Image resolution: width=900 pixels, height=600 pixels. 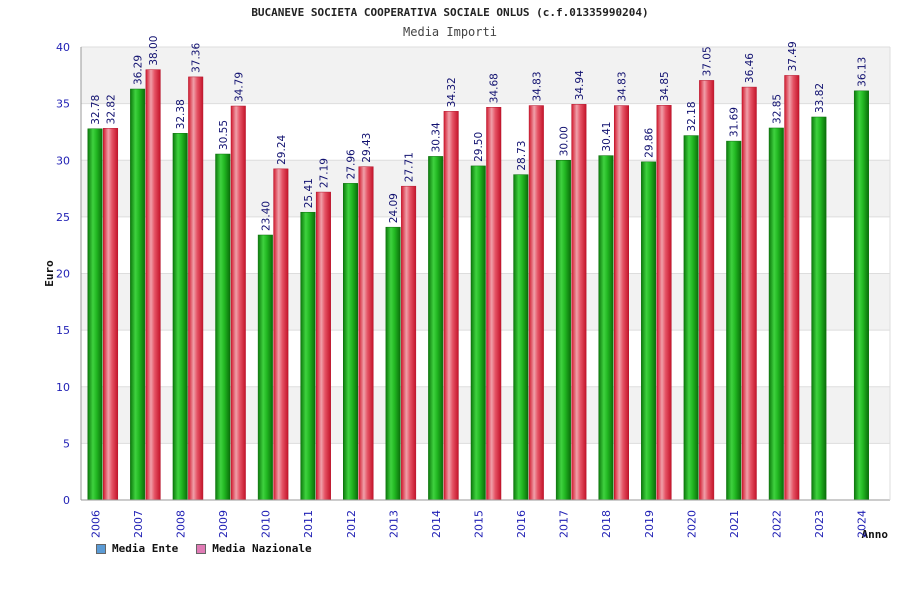 I want to click on y-tick-label: 35, so click(x=63, y=104).